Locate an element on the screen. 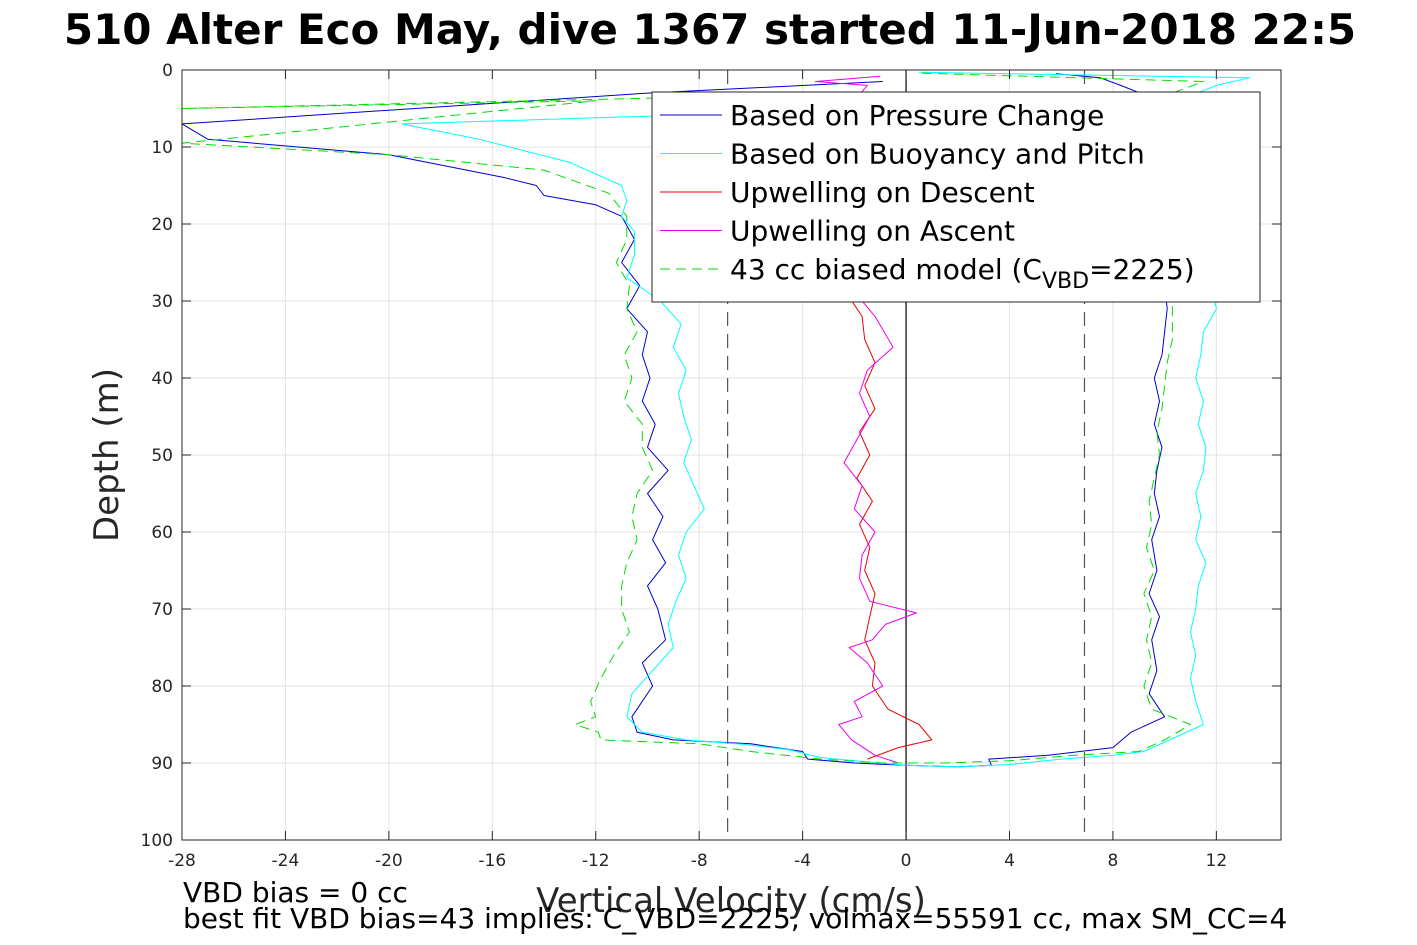 The width and height of the screenshot is (1417, 945). x-tick-label: 0 is located at coordinates (906, 861).